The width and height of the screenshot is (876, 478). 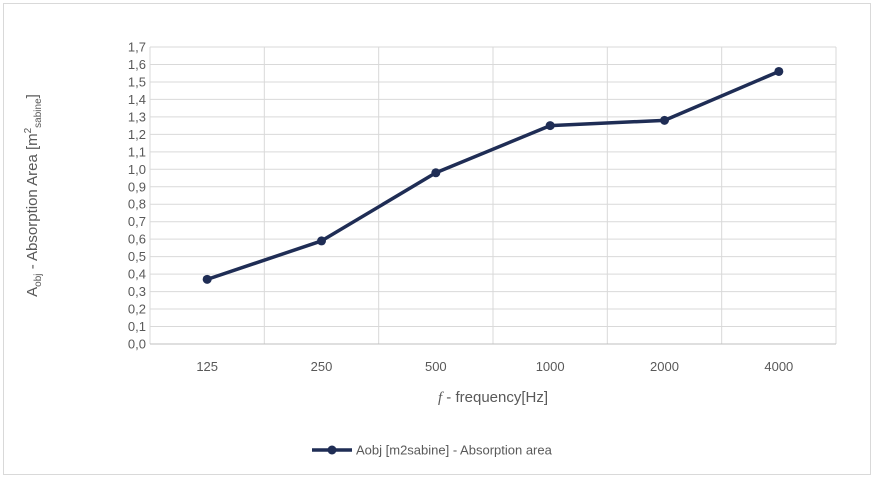 What do you see at coordinates (137, 47) in the screenshot?
I see `y-tick-label: 1,7` at bounding box center [137, 47].